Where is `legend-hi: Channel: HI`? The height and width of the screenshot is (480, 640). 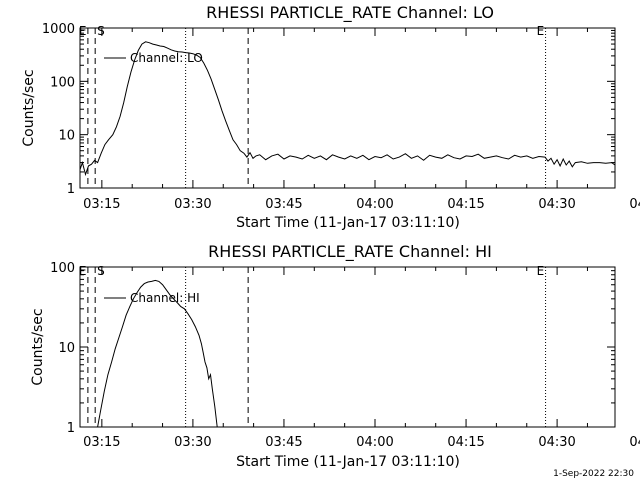
legend-hi: Channel: HI is located at coordinates (152, 298).